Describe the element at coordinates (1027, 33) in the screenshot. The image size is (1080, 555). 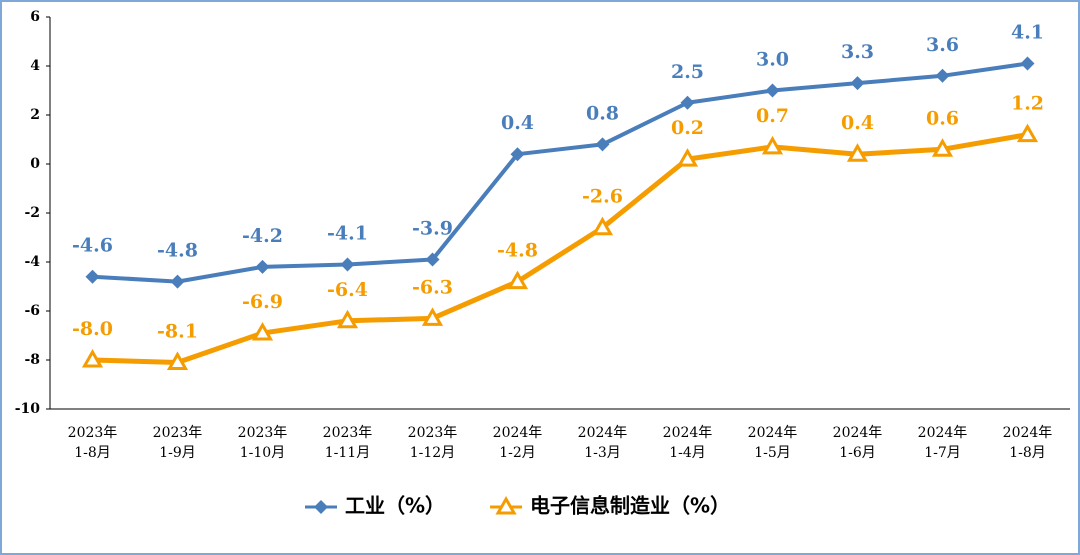
I see `value-label: 4.1` at that location.